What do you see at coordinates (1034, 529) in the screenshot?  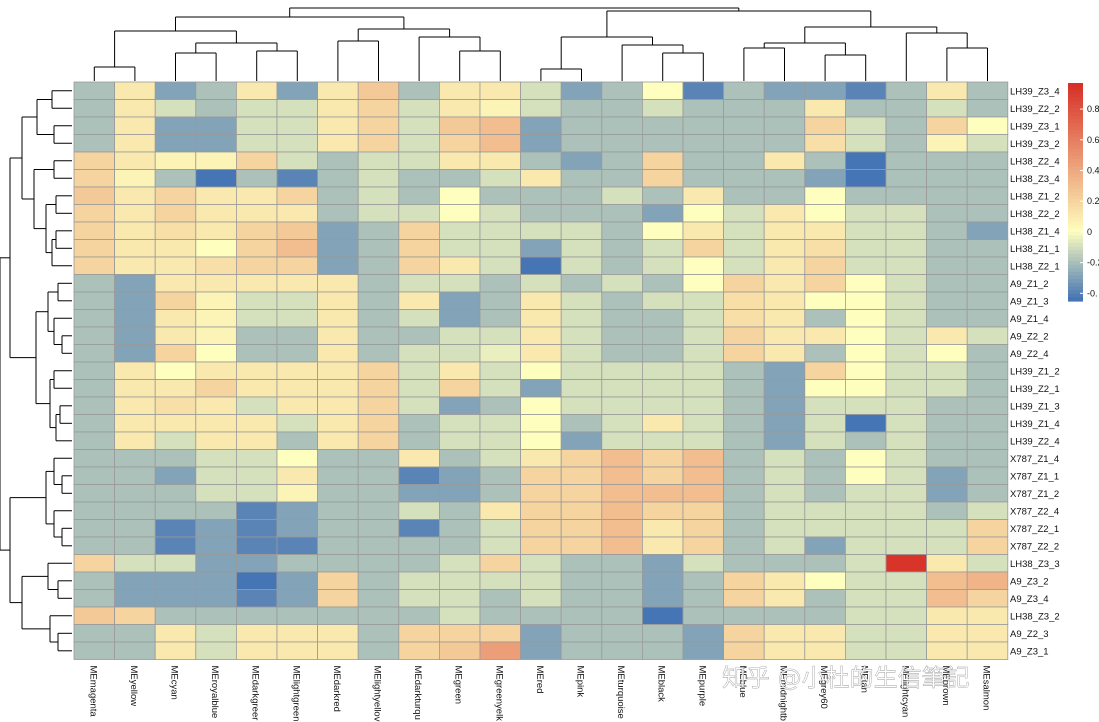 I see `row-label: X787_Z2_1` at bounding box center [1034, 529].